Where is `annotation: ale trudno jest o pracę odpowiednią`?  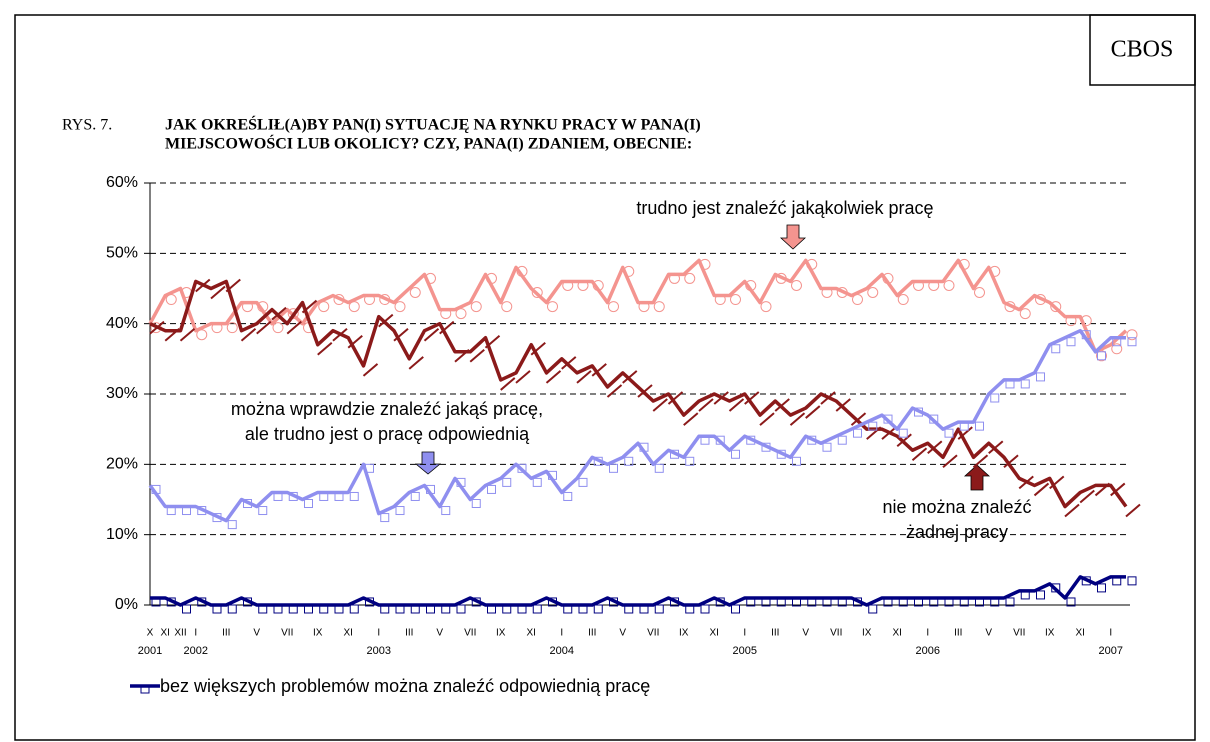 annotation: ale trudno jest o pracę odpowiednią is located at coordinates (387, 434).